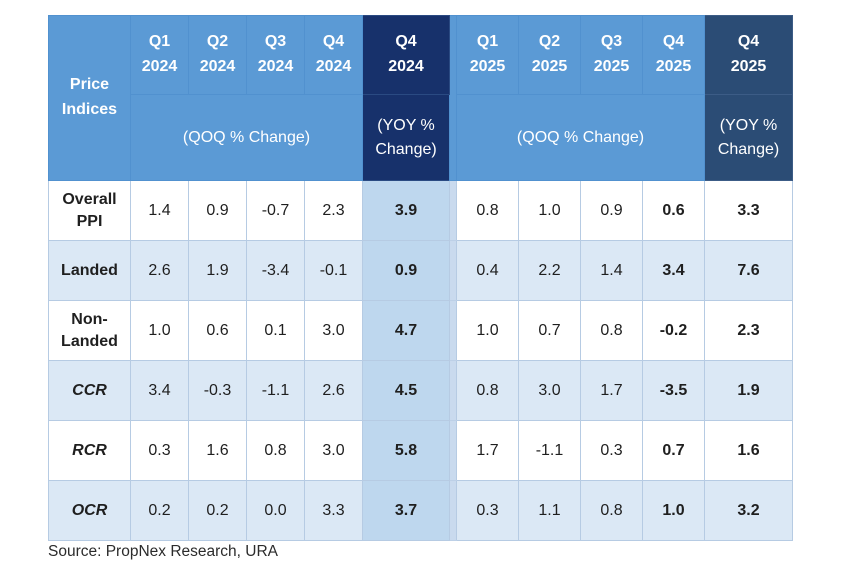 The width and height of the screenshot is (850, 567). I want to click on qoq-2024-value: 1.9, so click(217, 270).